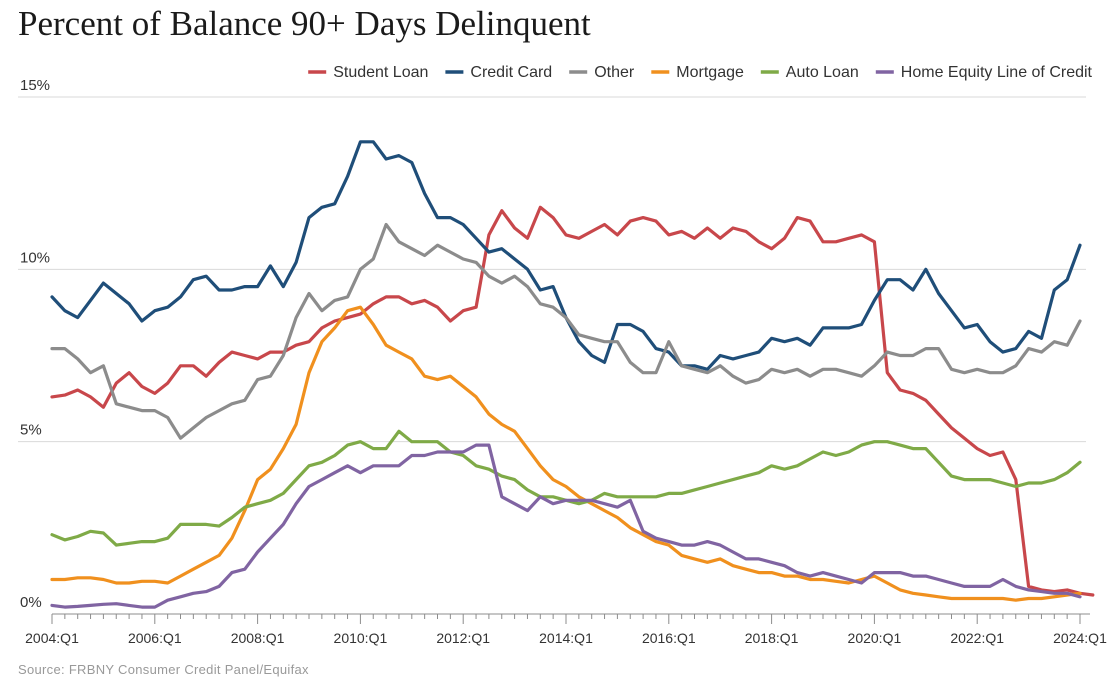 The image size is (1111, 684). I want to click on x-tick-label: 2022:Q1, so click(977, 638).